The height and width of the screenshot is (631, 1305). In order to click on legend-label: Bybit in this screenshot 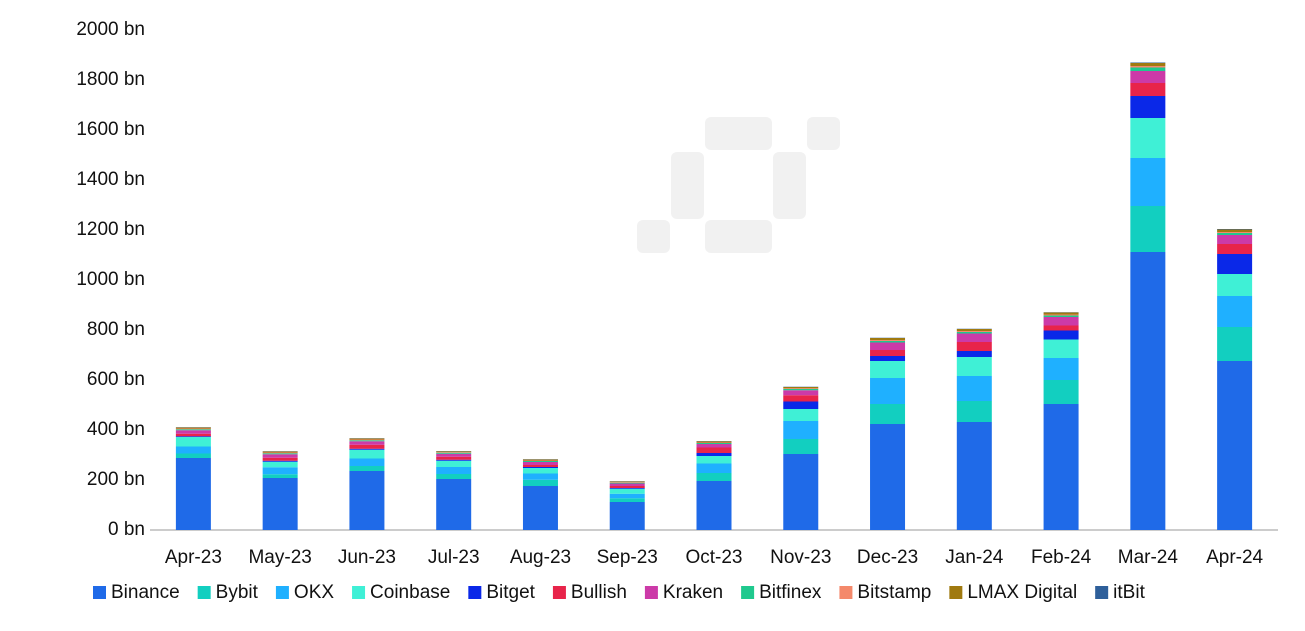, I will do `click(237, 592)`.